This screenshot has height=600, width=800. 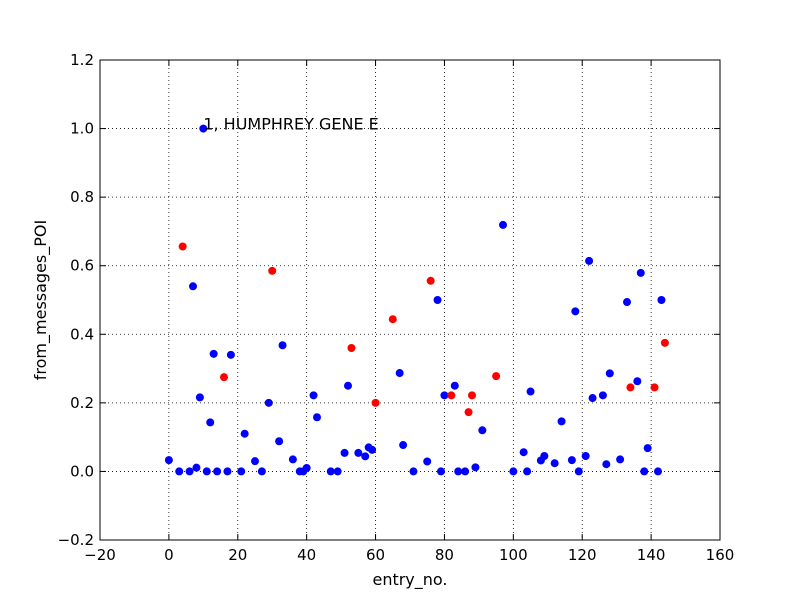 What do you see at coordinates (82, 471) in the screenshot?
I see `y-tick-label: 0.0` at bounding box center [82, 471].